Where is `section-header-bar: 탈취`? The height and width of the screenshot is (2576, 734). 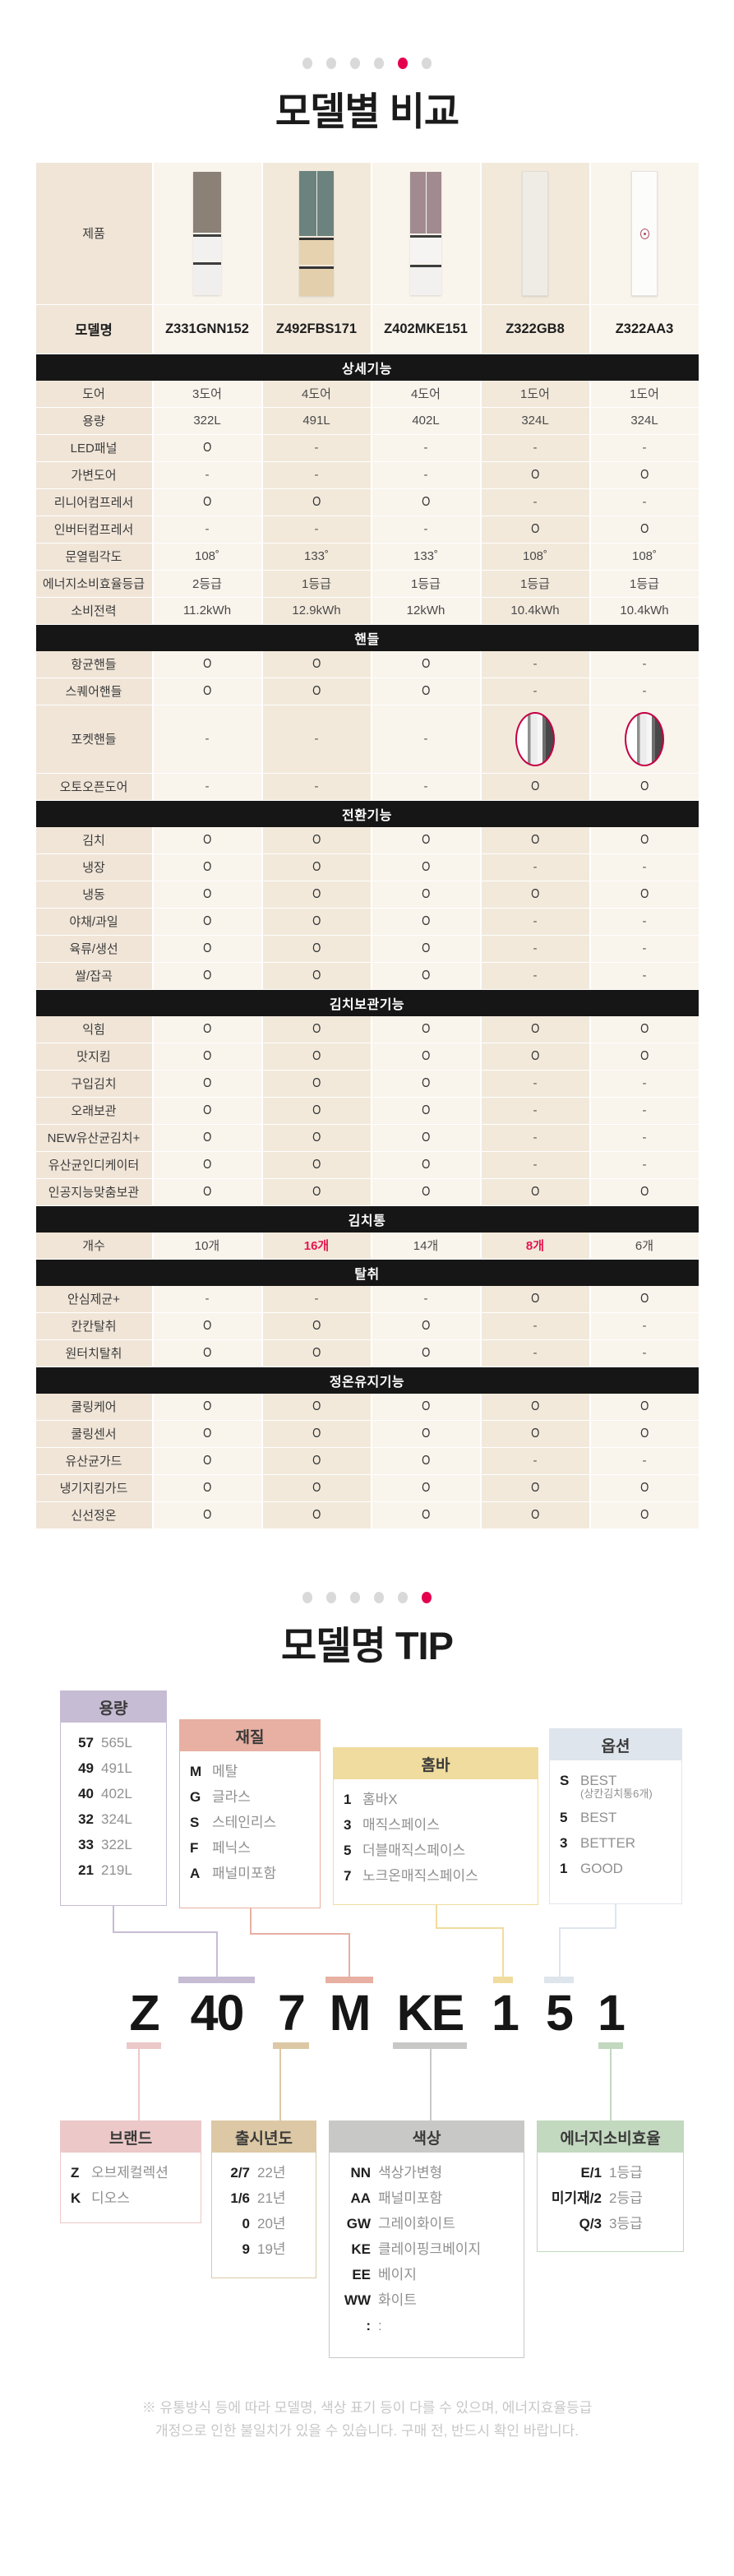 section-header-bar: 탈취 is located at coordinates (367, 1272).